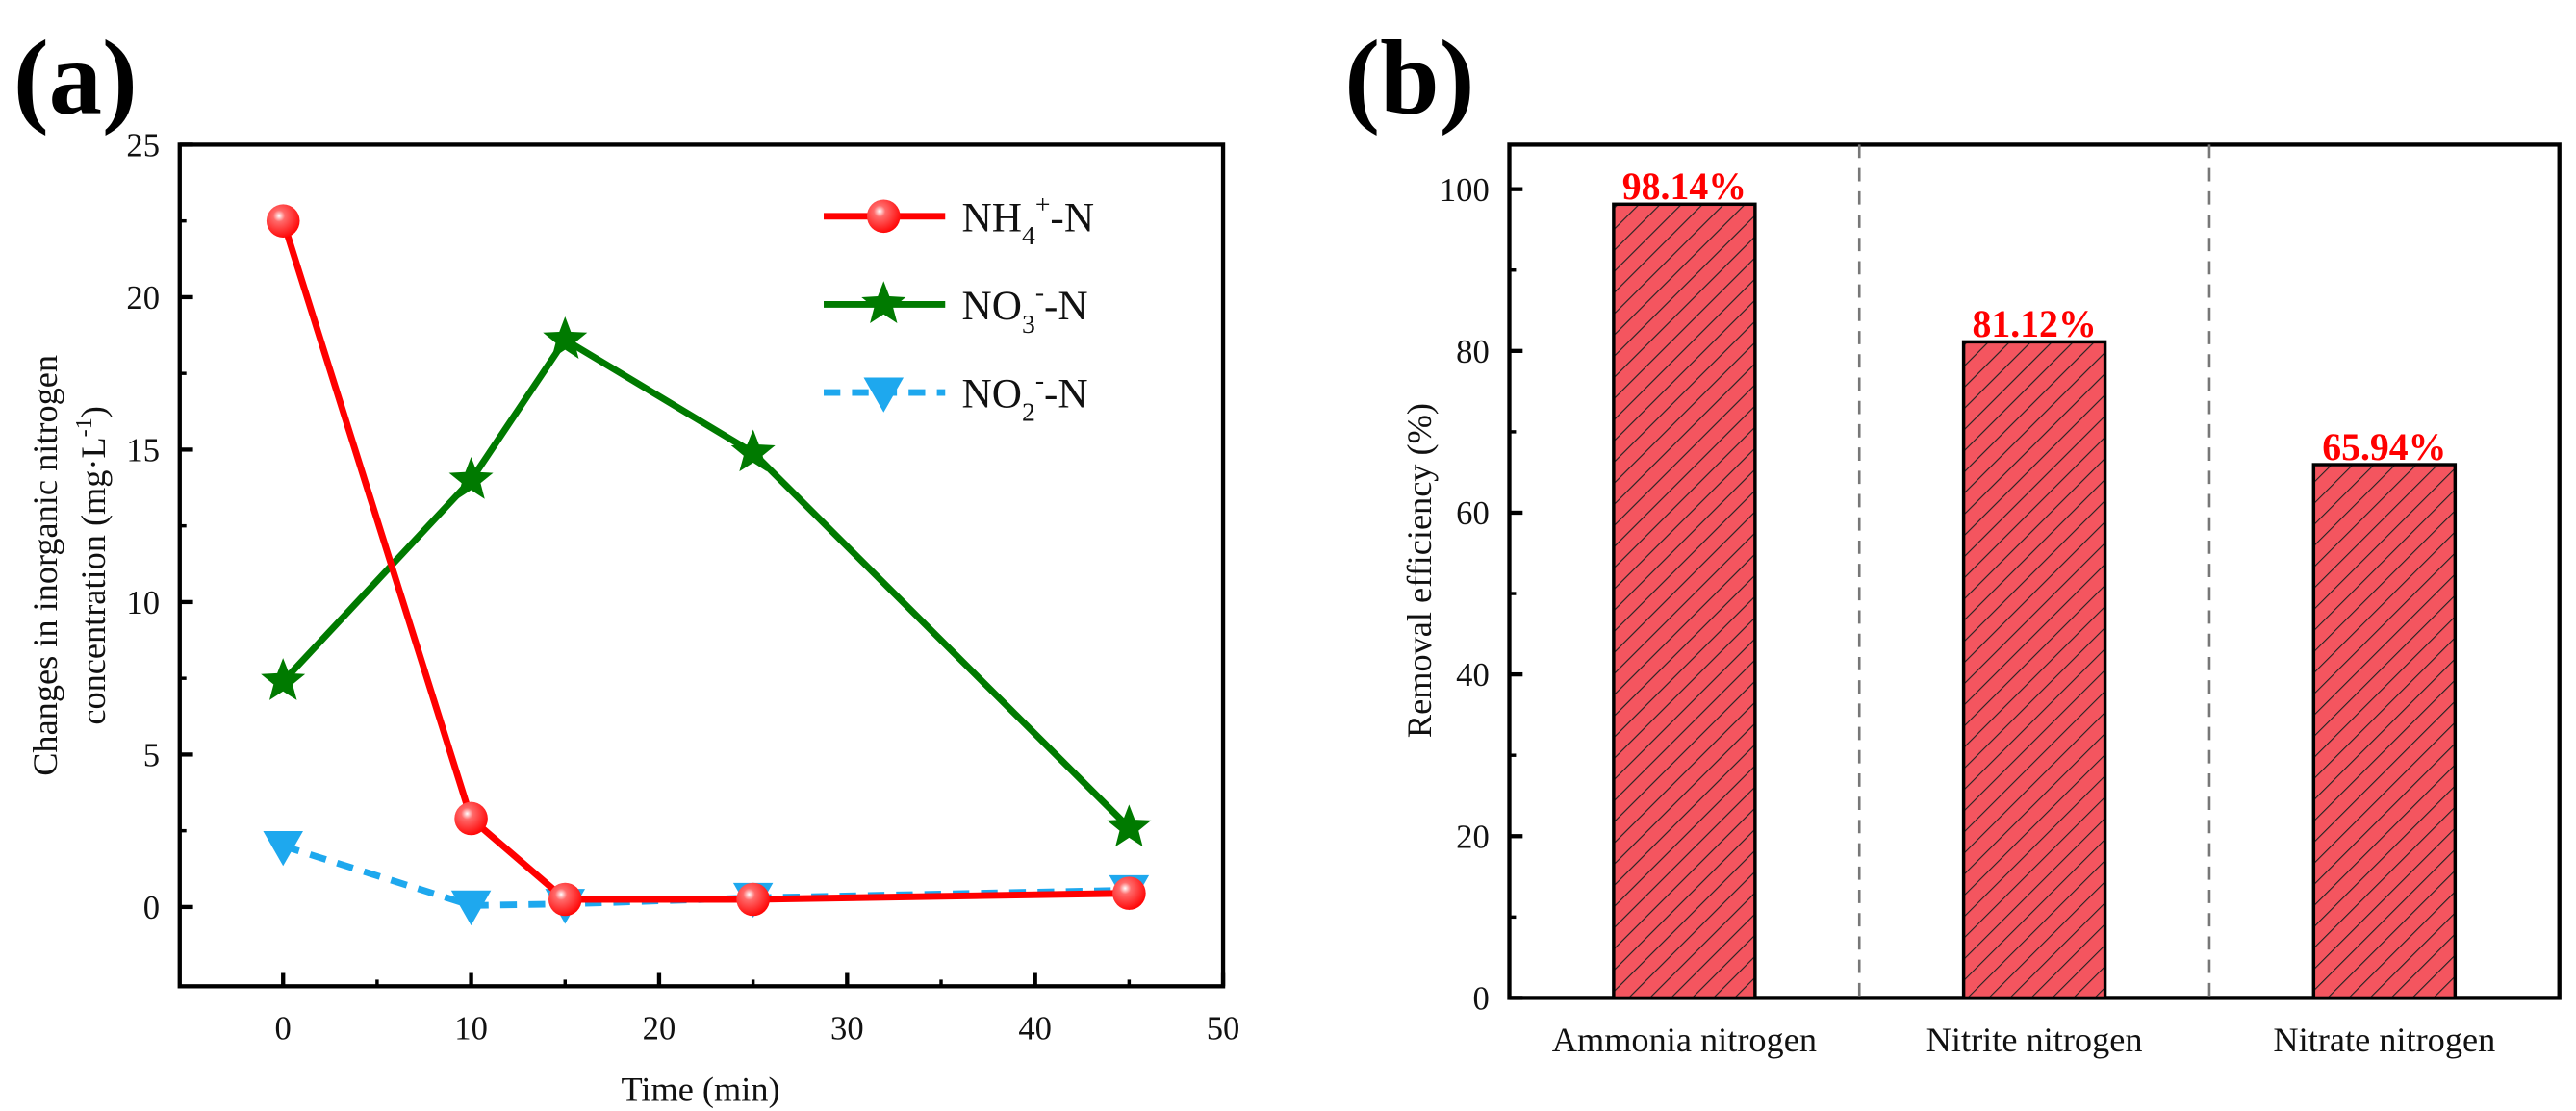  Describe the element at coordinates (1473, 675) in the screenshot. I see `y-tick-label: 40` at that location.